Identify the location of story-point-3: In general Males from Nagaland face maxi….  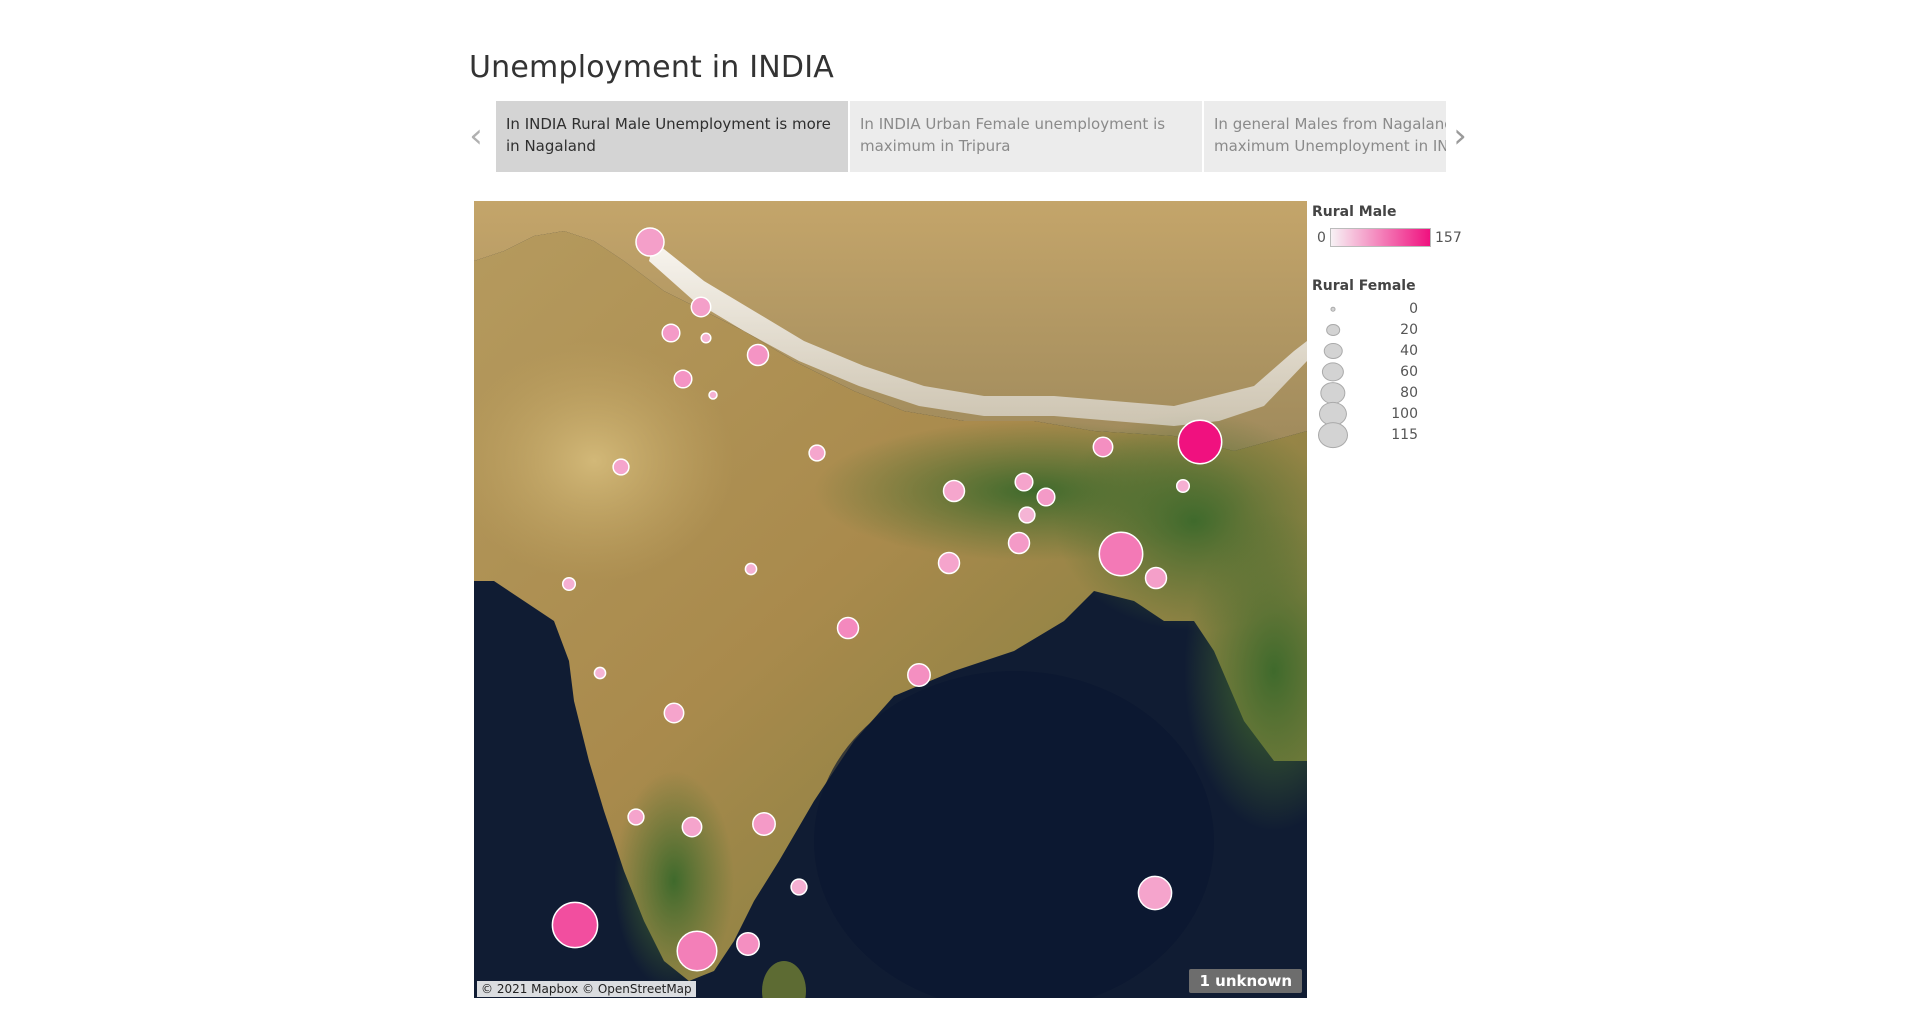
(1325, 136).